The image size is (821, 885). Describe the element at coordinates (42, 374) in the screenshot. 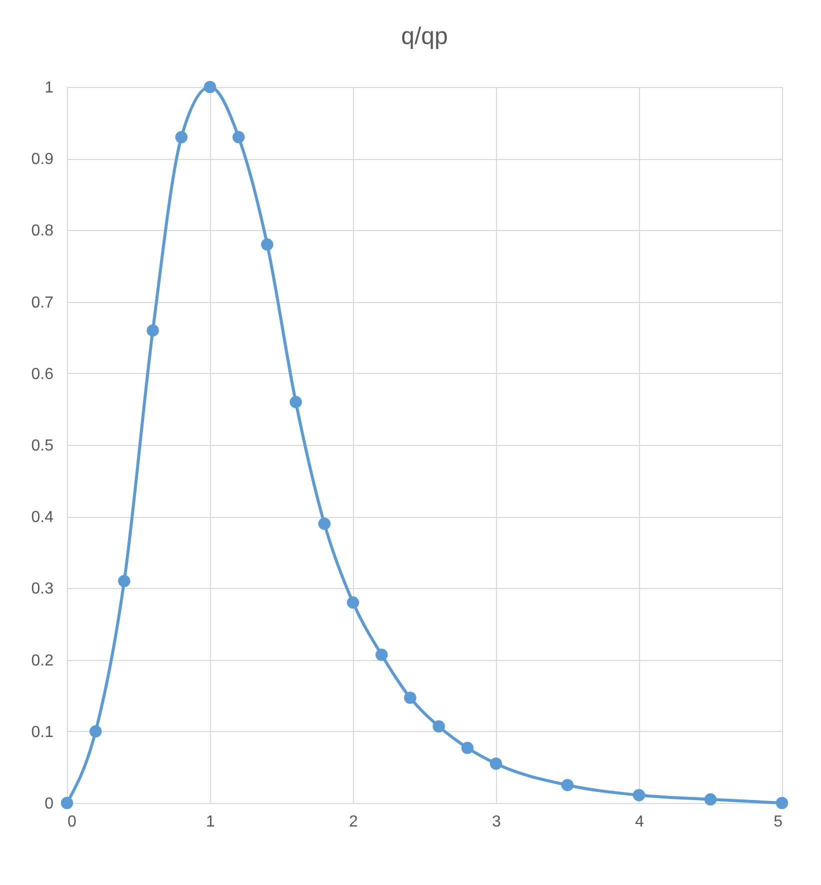

I see `y-tick-label: 0.6` at that location.